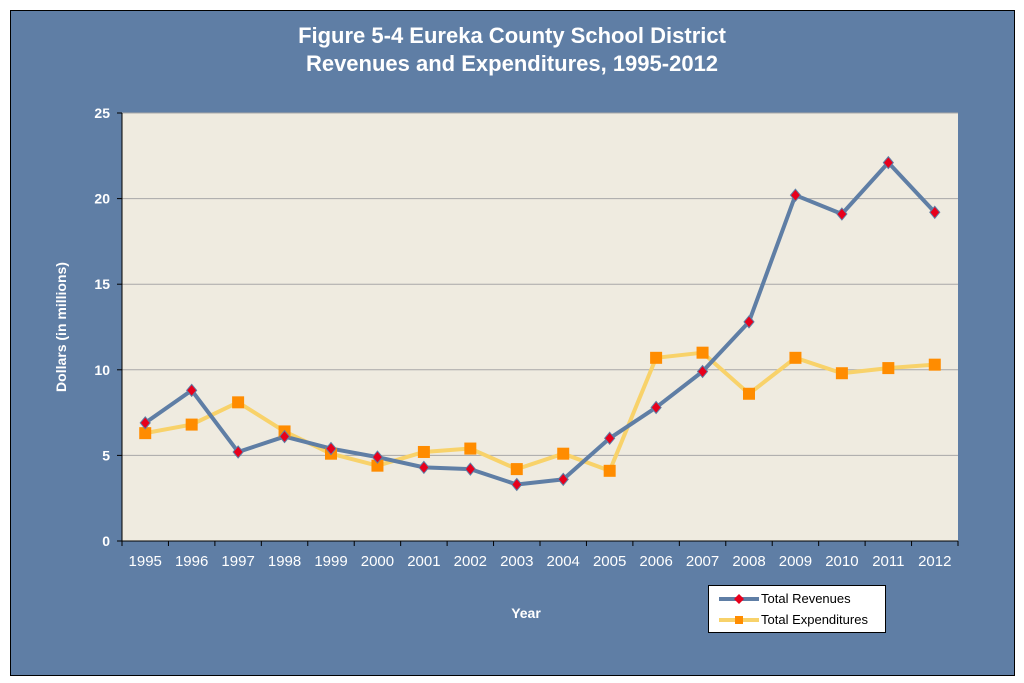  What do you see at coordinates (377, 561) in the screenshot?
I see `x-tick-label: 2000` at bounding box center [377, 561].